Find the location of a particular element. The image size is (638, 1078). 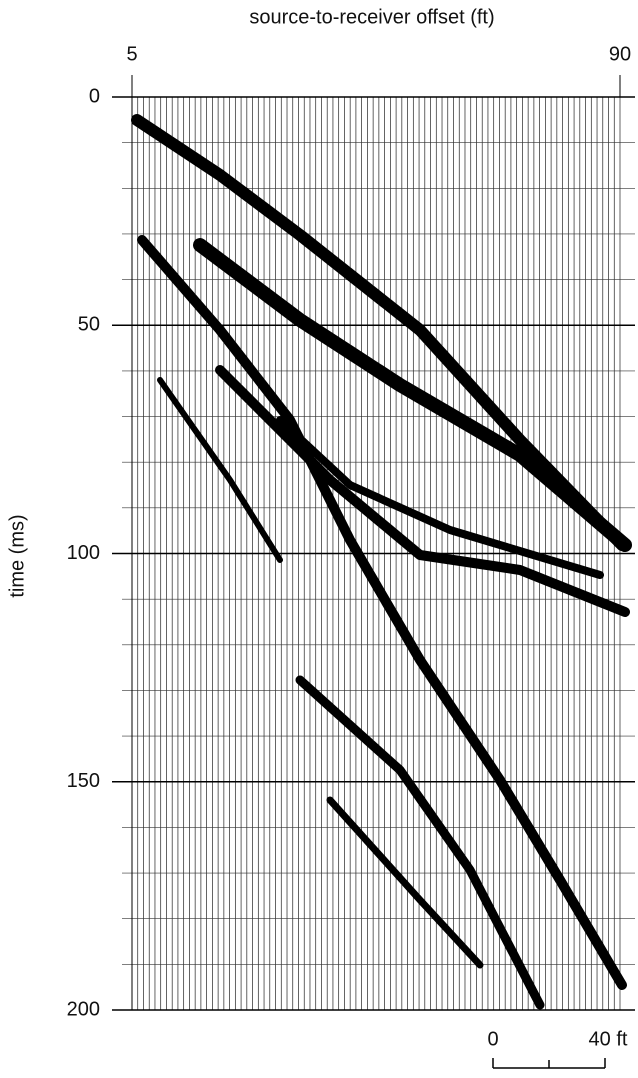

y-tick-label: 0 is located at coordinates (94, 96).